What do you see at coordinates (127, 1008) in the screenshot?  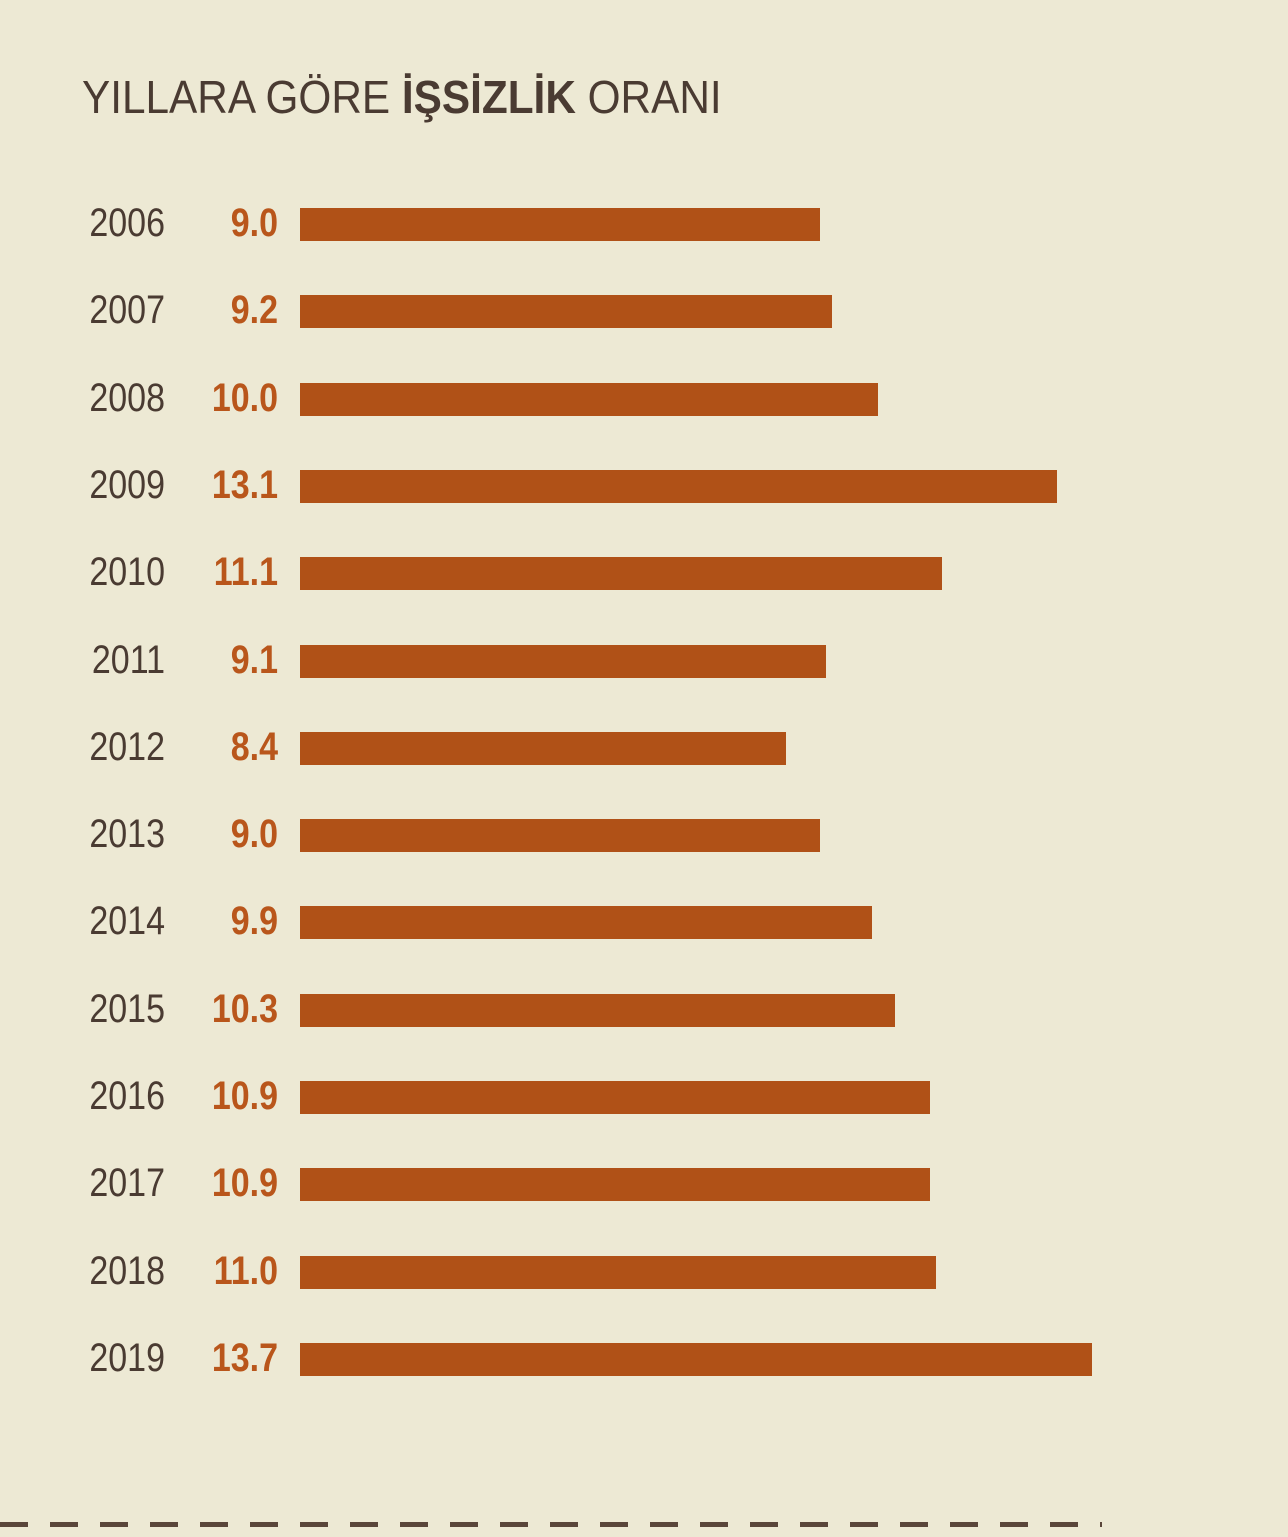 I see `year-label: 2015` at bounding box center [127, 1008].